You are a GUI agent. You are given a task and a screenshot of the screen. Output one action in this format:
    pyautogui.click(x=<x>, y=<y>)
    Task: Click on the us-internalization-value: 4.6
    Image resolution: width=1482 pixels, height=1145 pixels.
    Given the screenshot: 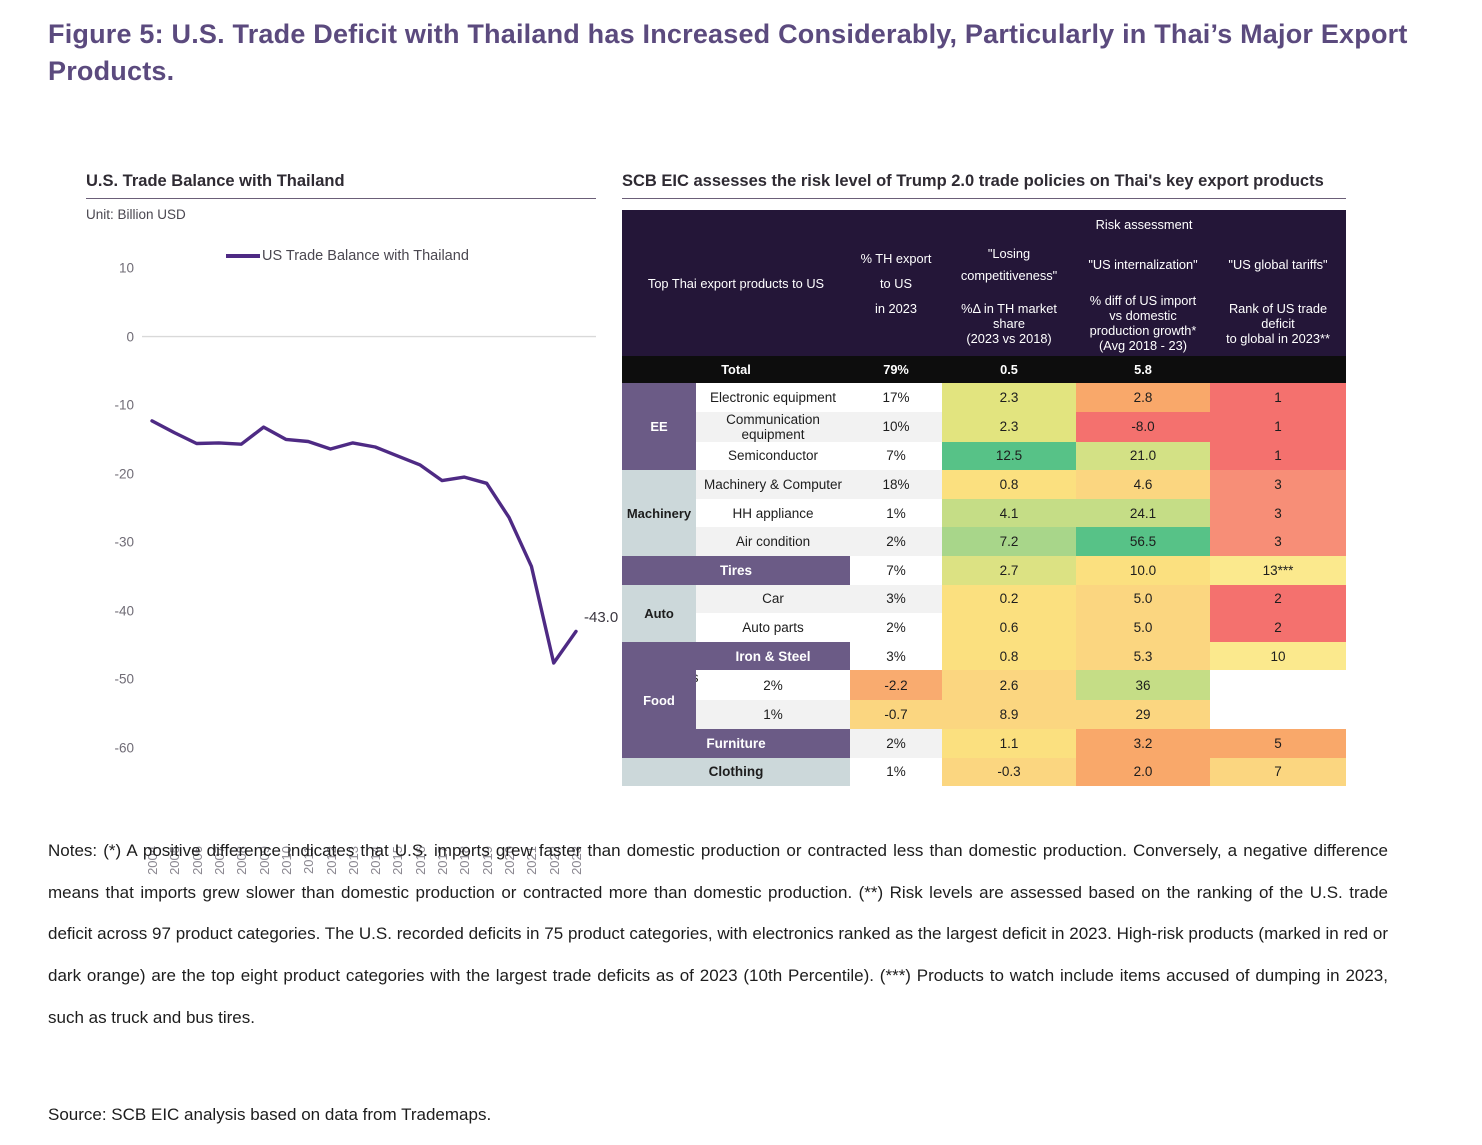 What is the action you would take?
    pyautogui.click(x=1143, y=484)
    